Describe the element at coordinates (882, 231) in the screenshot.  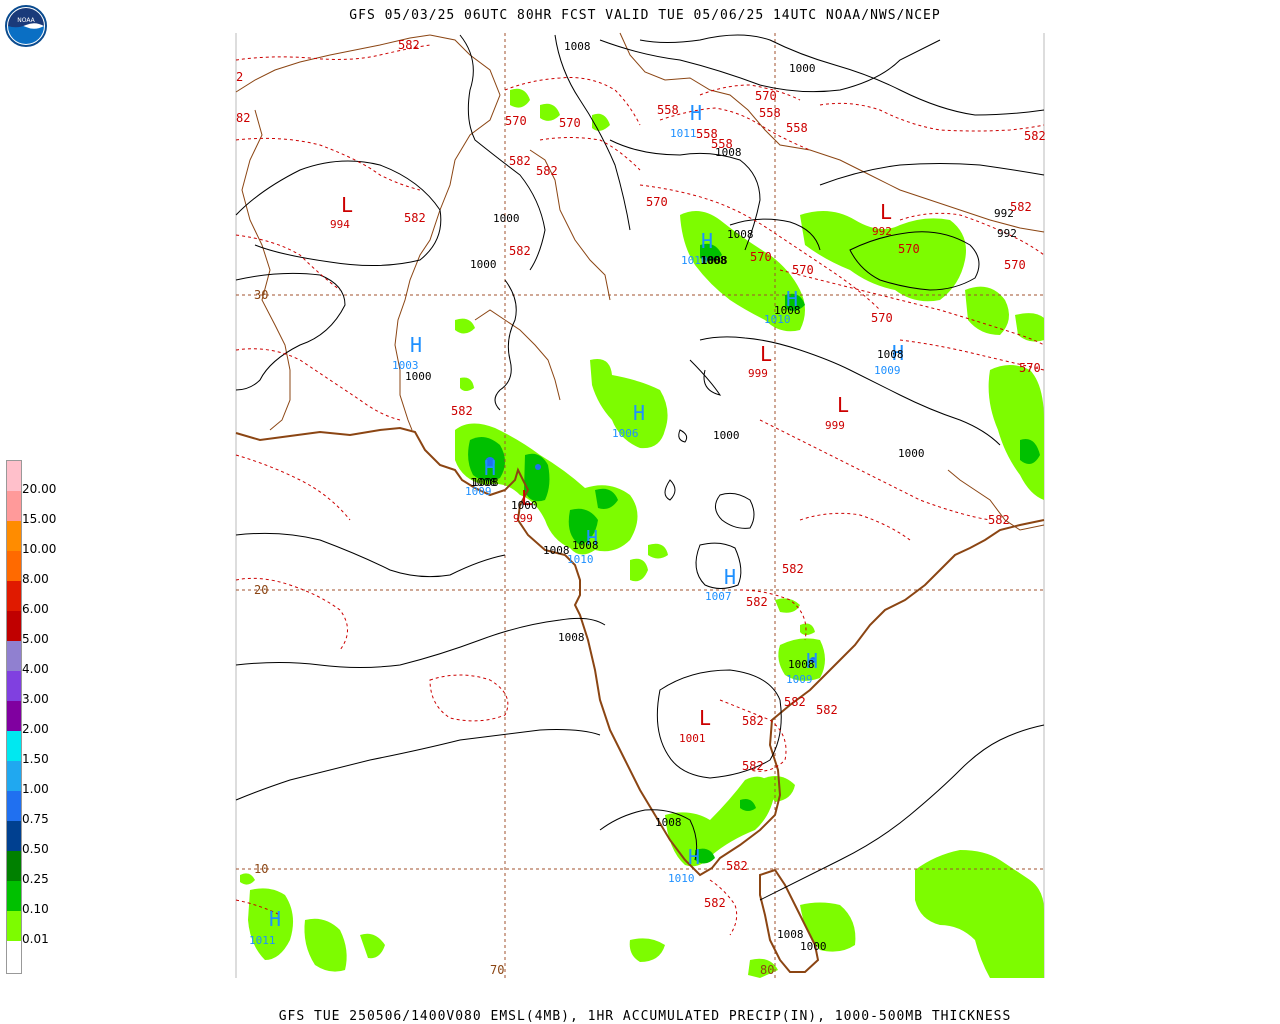
I see `pressure-value: 992` at that location.